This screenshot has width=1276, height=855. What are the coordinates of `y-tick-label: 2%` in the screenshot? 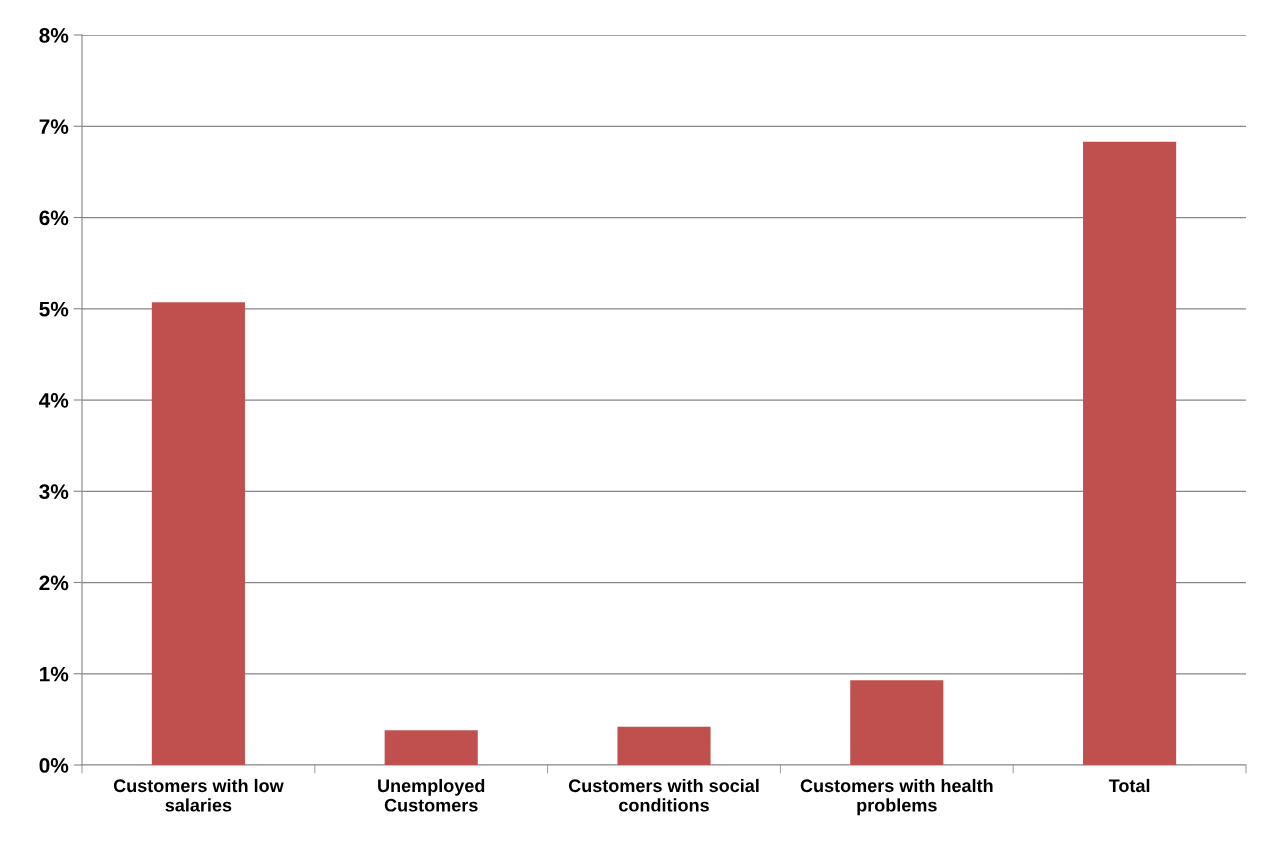 It's located at (54, 583).